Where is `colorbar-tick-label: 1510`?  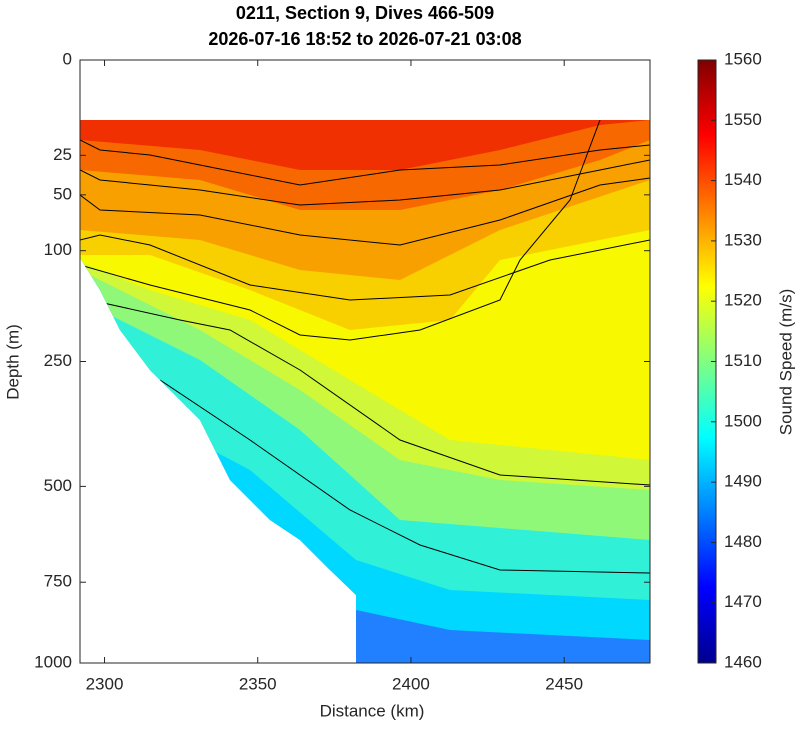
colorbar-tick-label: 1510 is located at coordinates (743, 360).